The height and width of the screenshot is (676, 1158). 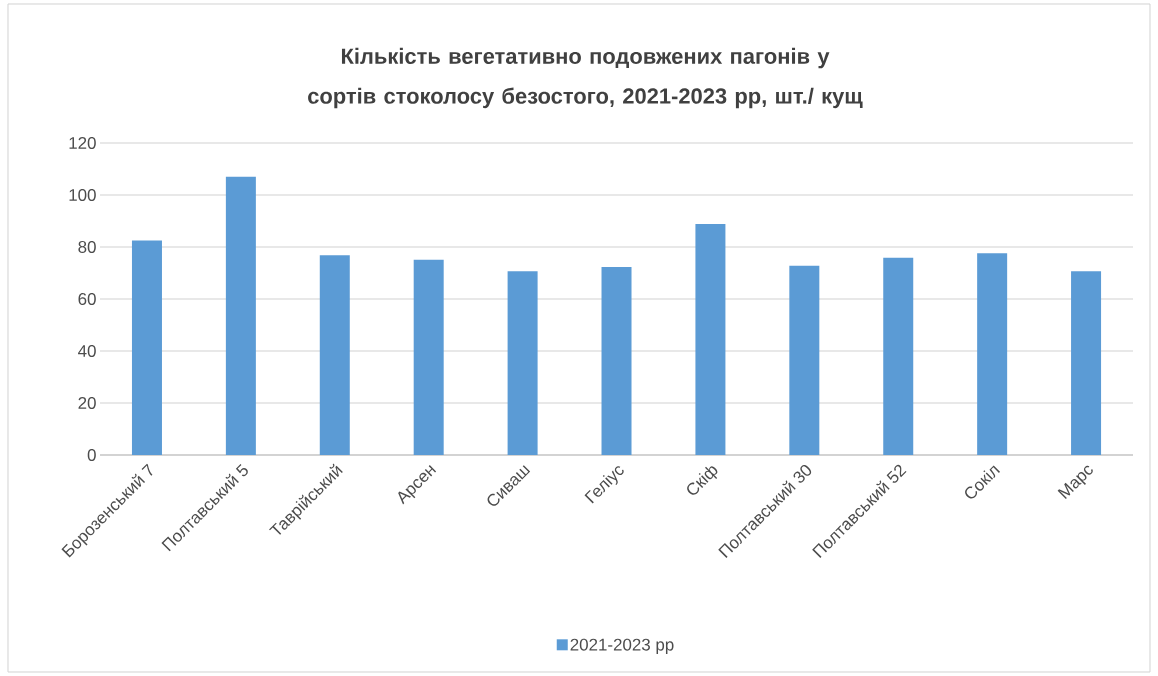 What do you see at coordinates (87, 298) in the screenshot?
I see `y-tick-label: 60` at bounding box center [87, 298].